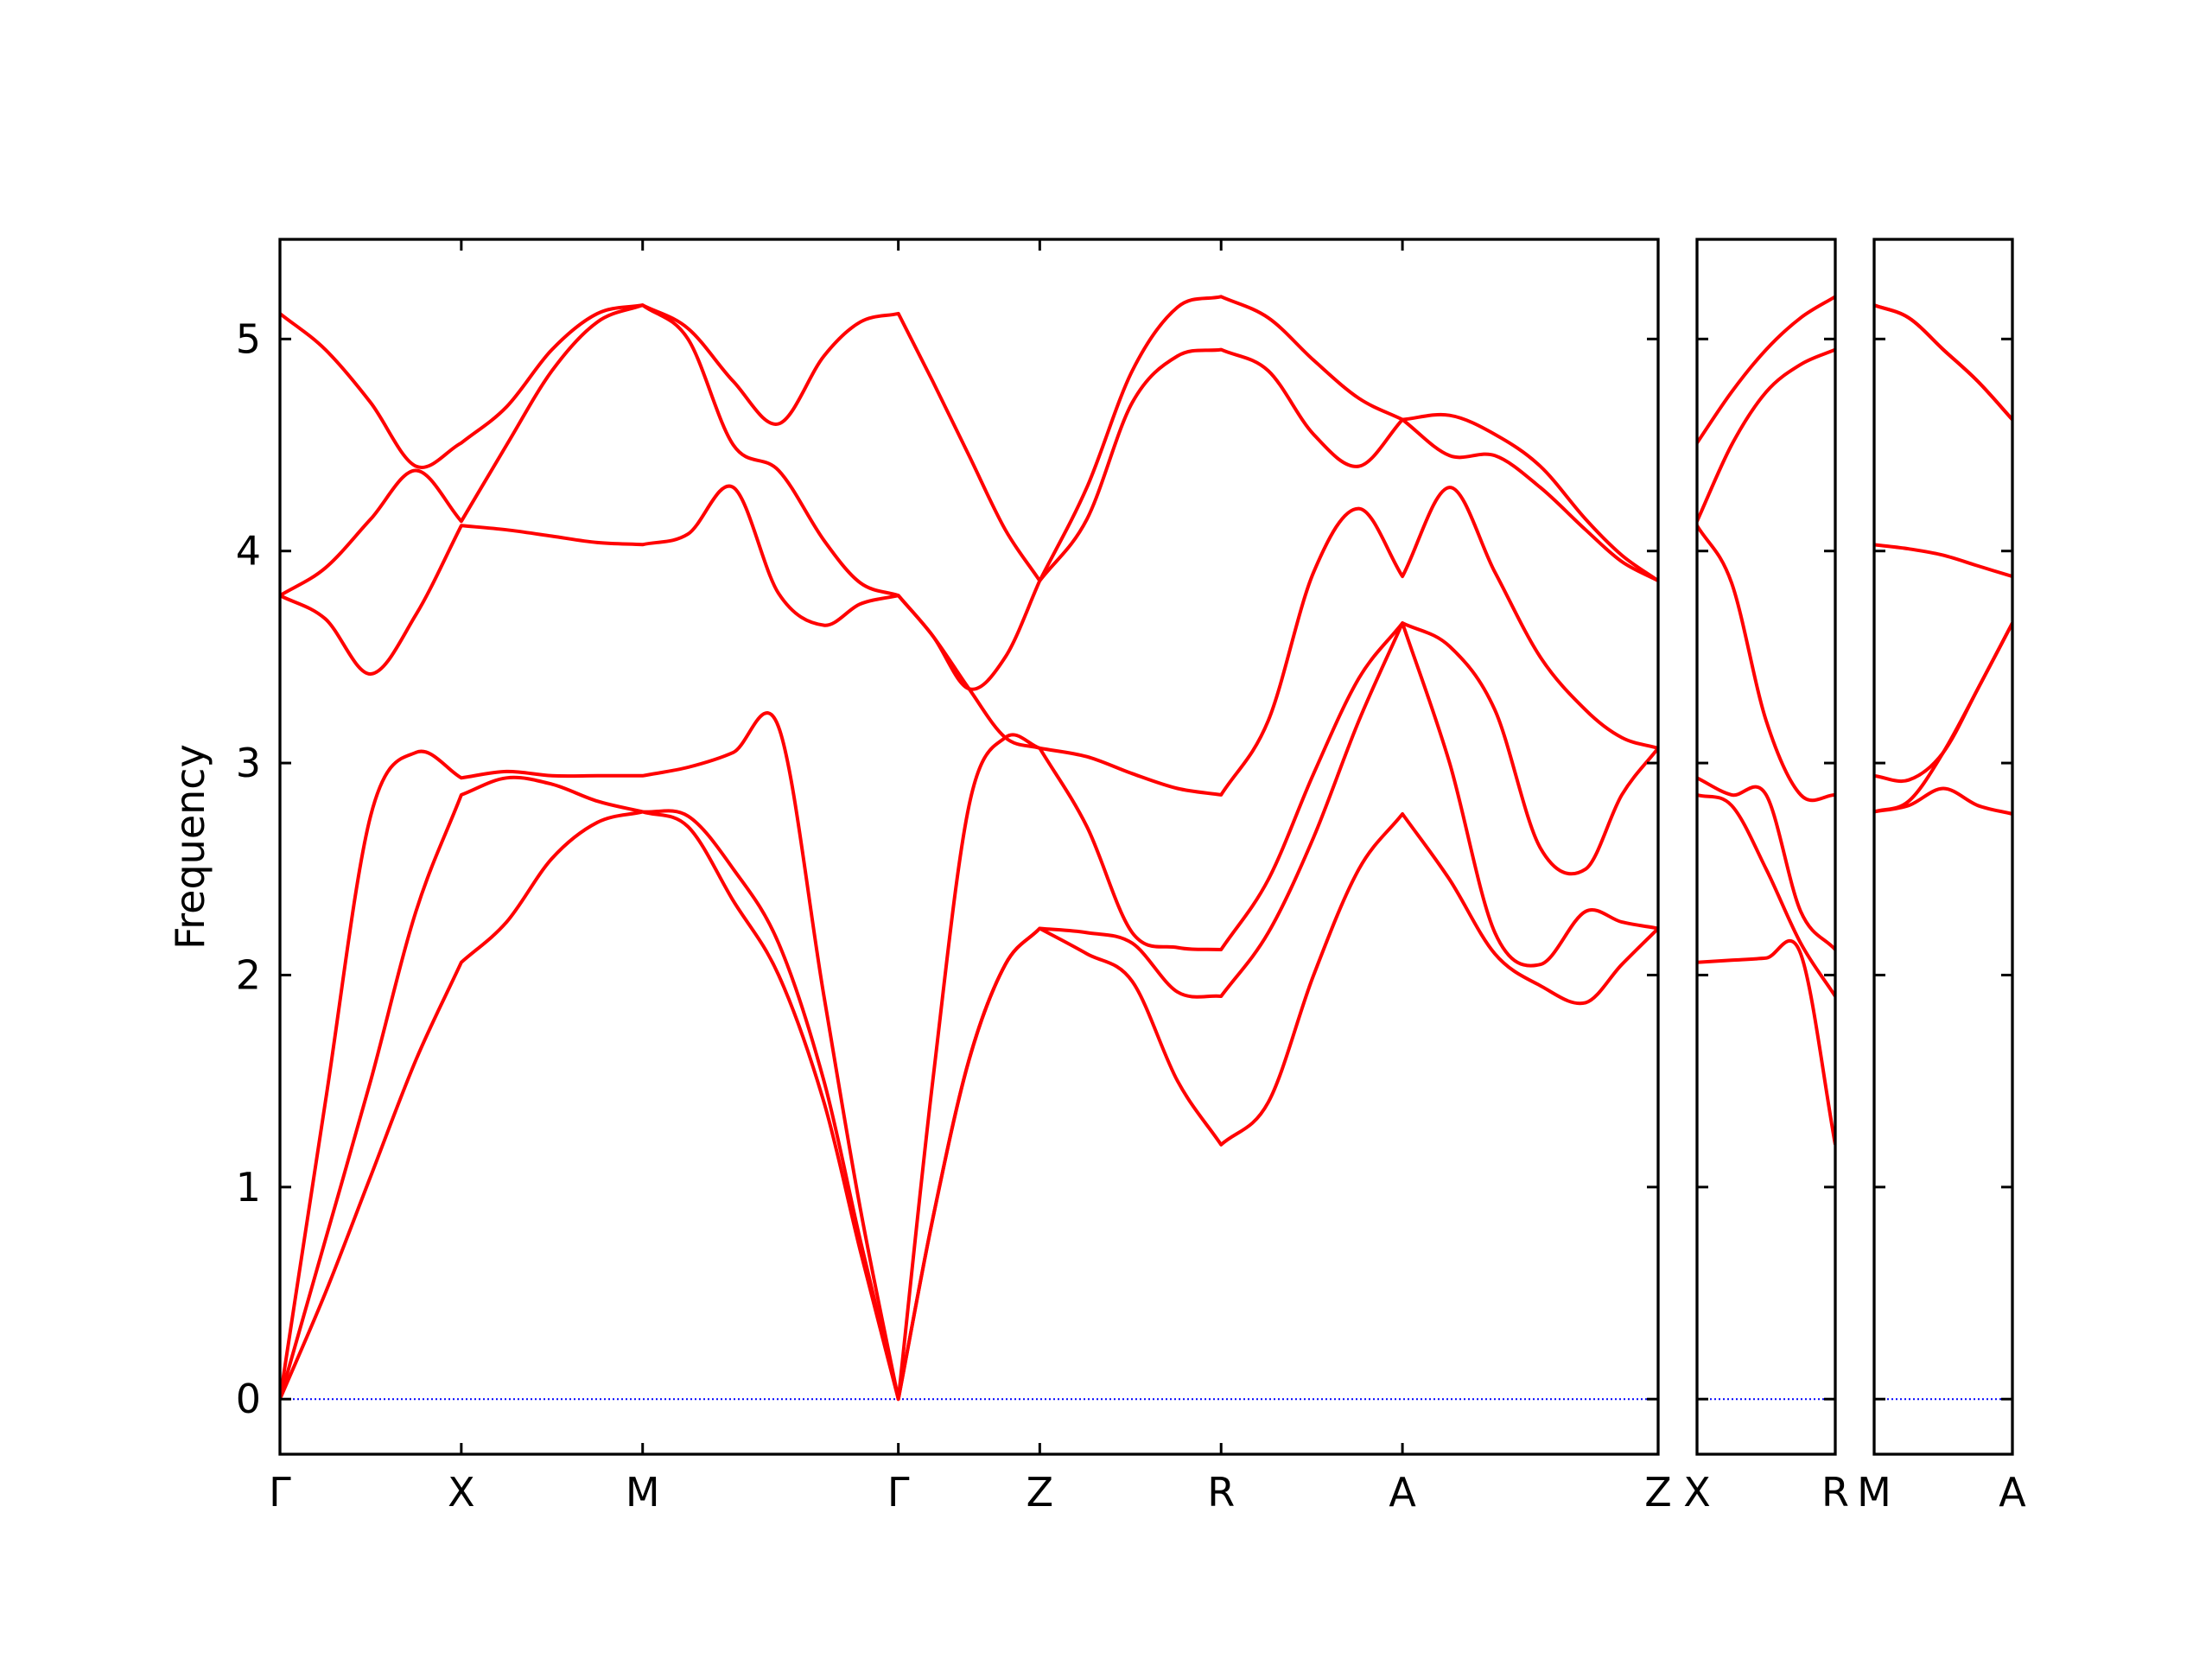 The width and height of the screenshot is (2212, 1659). What do you see at coordinates (248, 1187) in the screenshot?
I see `y-tick-label: 1` at bounding box center [248, 1187].